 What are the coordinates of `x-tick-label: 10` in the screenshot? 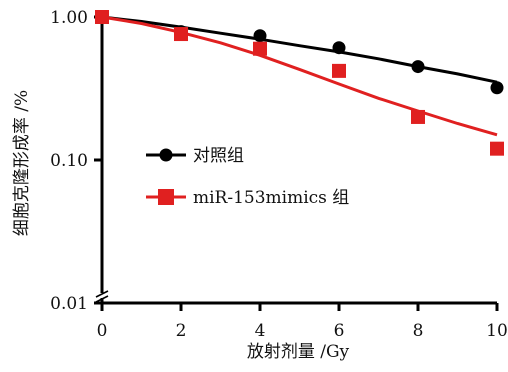 It's located at (497, 331).